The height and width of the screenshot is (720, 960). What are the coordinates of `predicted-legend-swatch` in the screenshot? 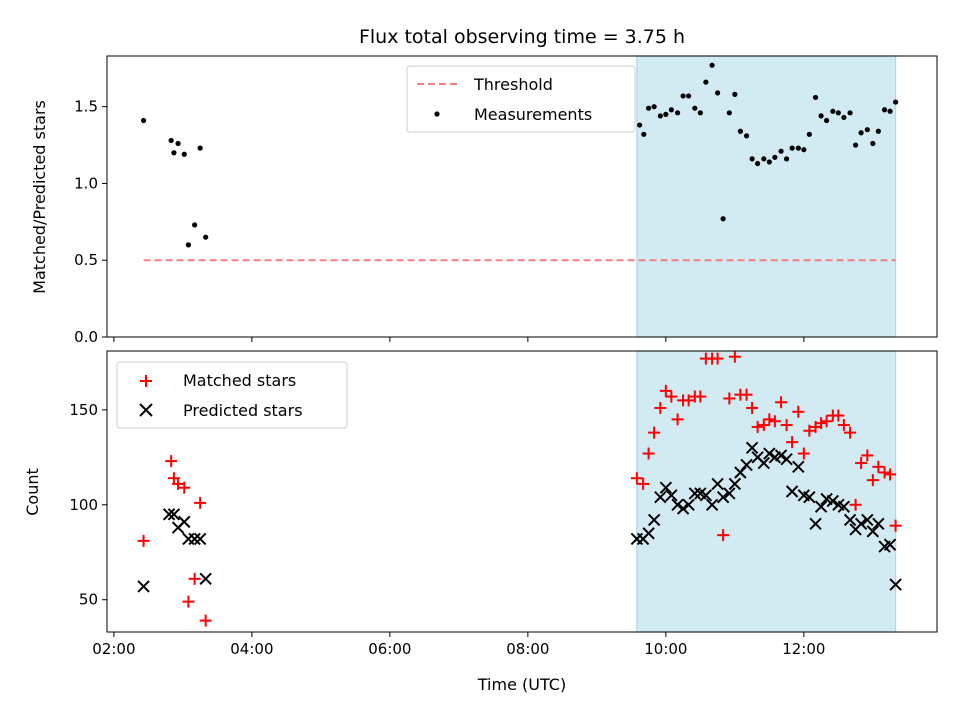 It's located at (146, 410).